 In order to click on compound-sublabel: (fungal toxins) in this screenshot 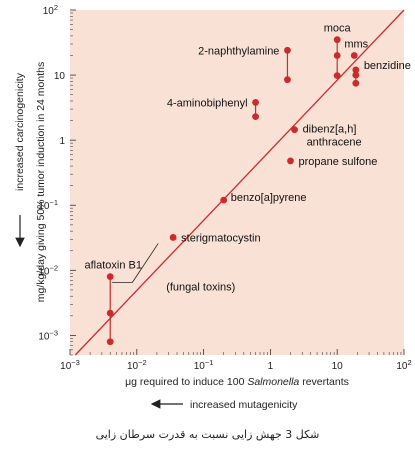, I will do `click(200, 288)`.